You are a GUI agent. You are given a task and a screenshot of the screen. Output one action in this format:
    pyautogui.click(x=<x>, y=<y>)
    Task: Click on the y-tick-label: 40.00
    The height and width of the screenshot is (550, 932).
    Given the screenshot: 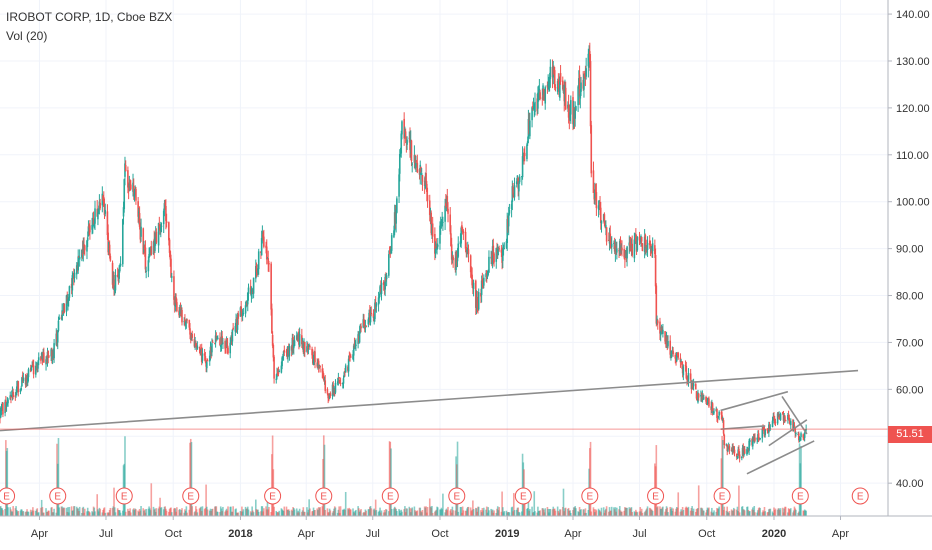 What is the action you would take?
    pyautogui.click(x=910, y=484)
    